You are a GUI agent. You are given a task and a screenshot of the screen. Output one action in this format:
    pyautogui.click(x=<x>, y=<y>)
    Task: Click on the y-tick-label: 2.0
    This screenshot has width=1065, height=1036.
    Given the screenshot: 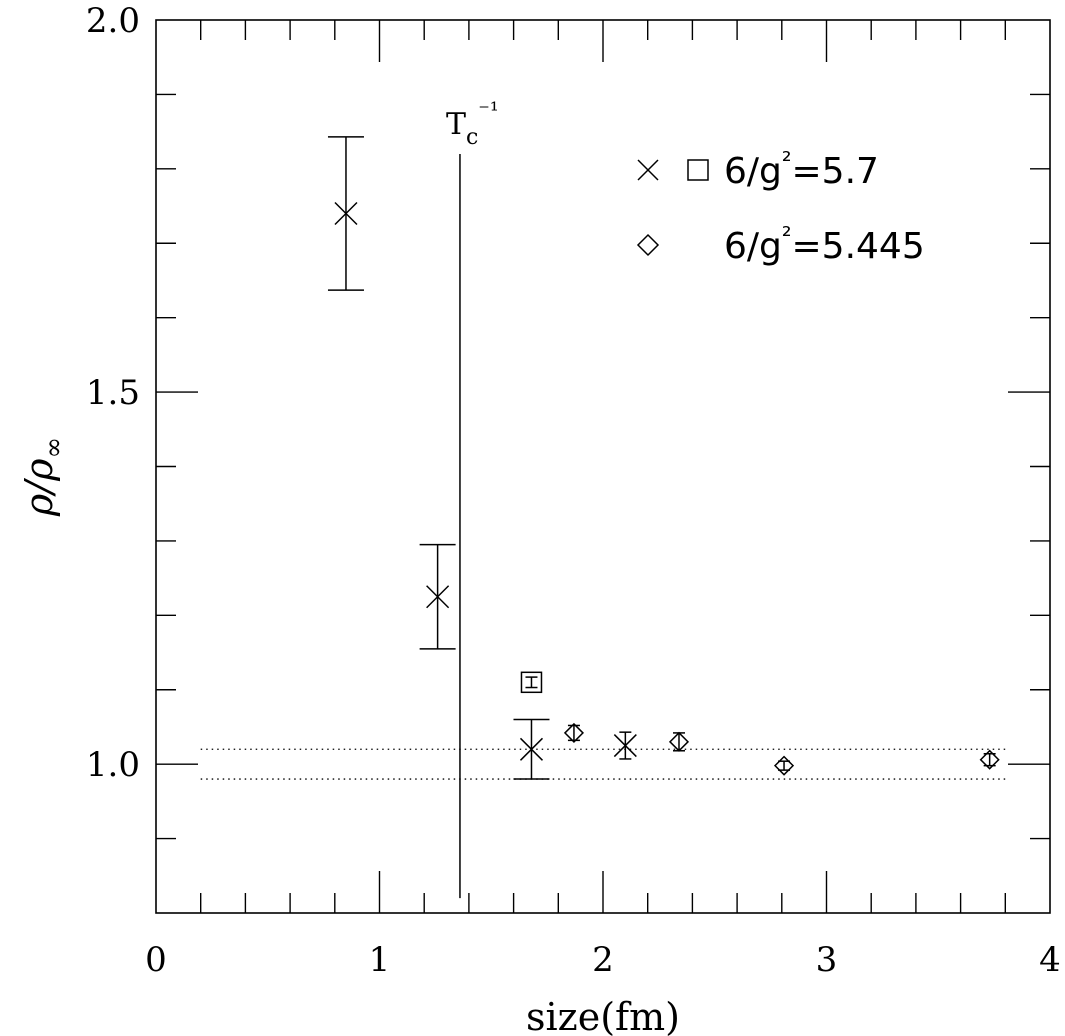 What is the action you would take?
    pyautogui.click(x=113, y=21)
    